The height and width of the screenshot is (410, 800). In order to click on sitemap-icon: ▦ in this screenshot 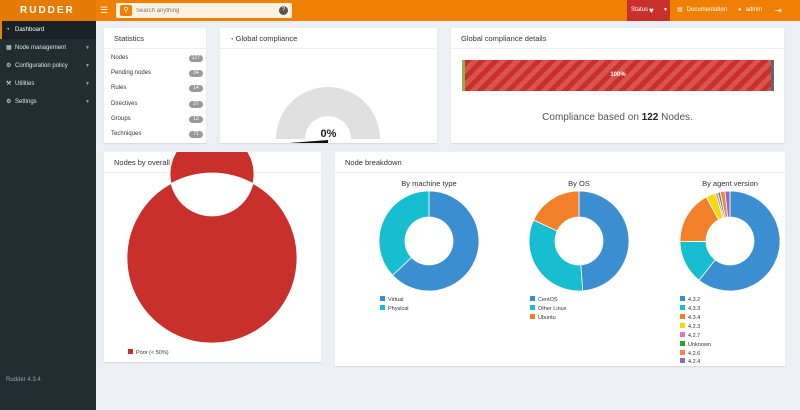, I will do `click(9, 48)`.